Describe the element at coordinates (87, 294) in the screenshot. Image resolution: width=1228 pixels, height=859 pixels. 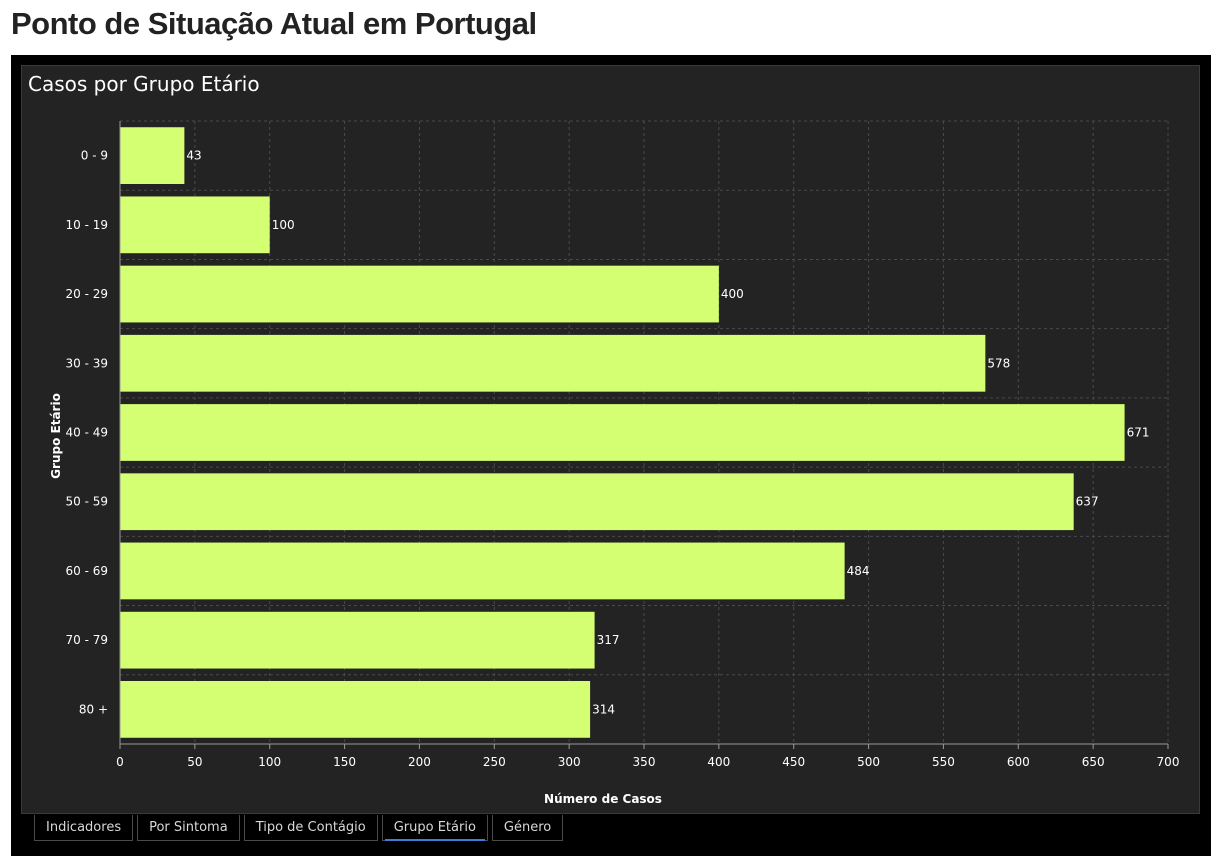
I see `y-tick-label: 20 - 29` at that location.